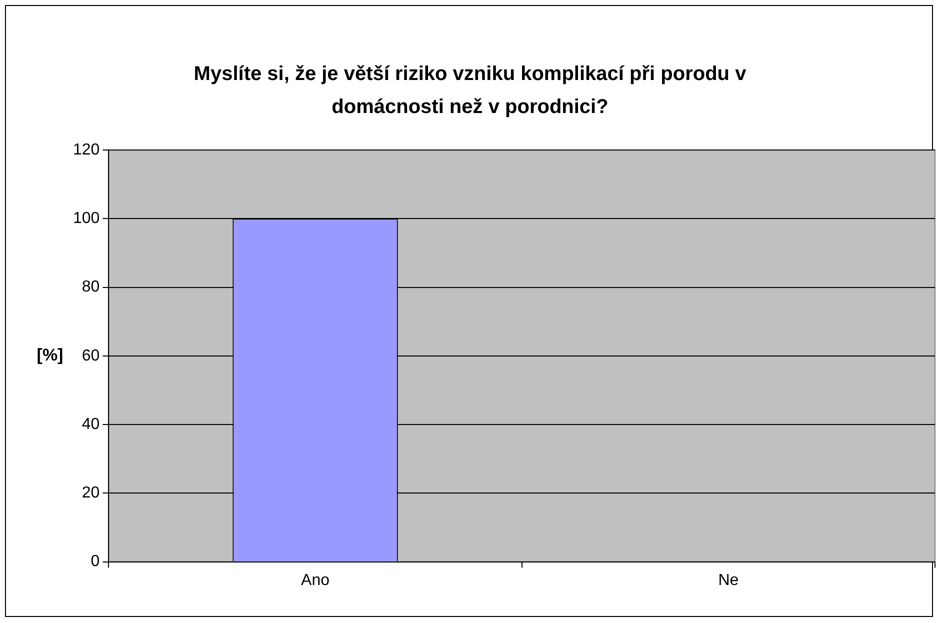 The height and width of the screenshot is (623, 940). What do you see at coordinates (50, 355) in the screenshot?
I see `y-axis-title: [%]` at bounding box center [50, 355].